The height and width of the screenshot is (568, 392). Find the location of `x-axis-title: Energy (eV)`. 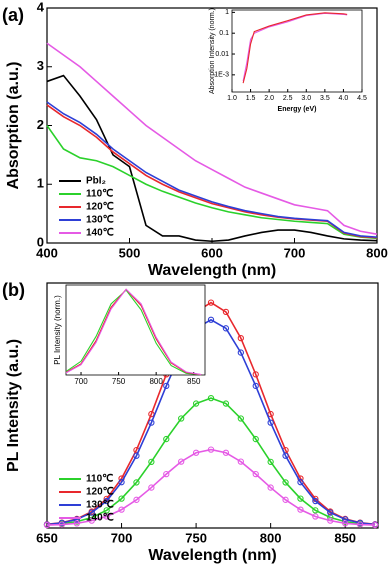

x-axis-title: Energy (eV) is located at coordinates (297, 109).